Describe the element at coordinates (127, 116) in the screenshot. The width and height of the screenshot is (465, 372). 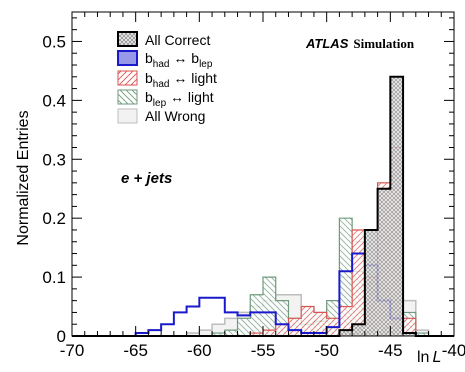
I see `legend-swatch-all-wrong` at that location.